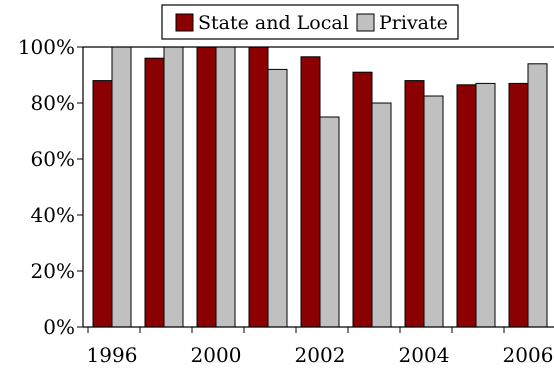 This screenshot has height=370, width=554. I want to click on bar-state-and-local-2002, so click(310, 192).